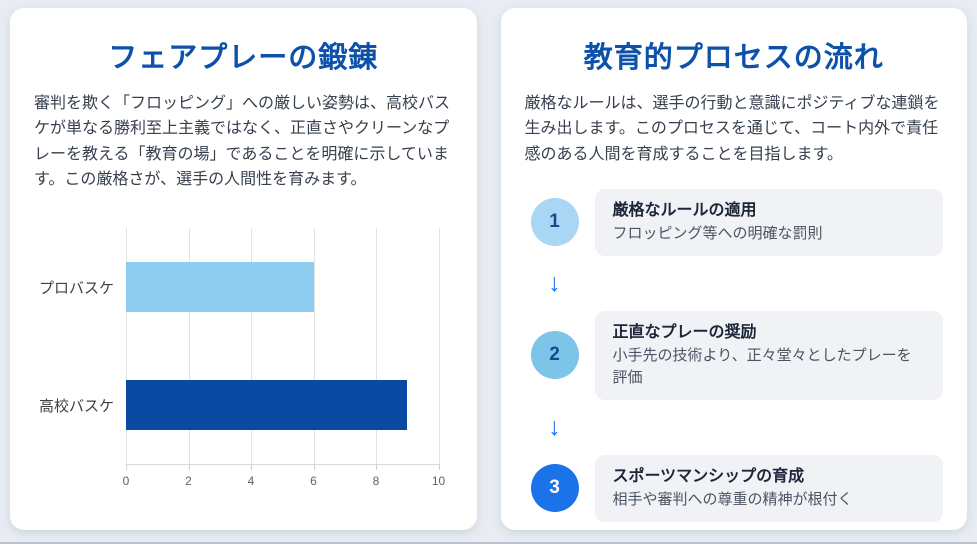  What do you see at coordinates (313, 481) in the screenshot?
I see `chart-x-tick-label: 6` at bounding box center [313, 481].